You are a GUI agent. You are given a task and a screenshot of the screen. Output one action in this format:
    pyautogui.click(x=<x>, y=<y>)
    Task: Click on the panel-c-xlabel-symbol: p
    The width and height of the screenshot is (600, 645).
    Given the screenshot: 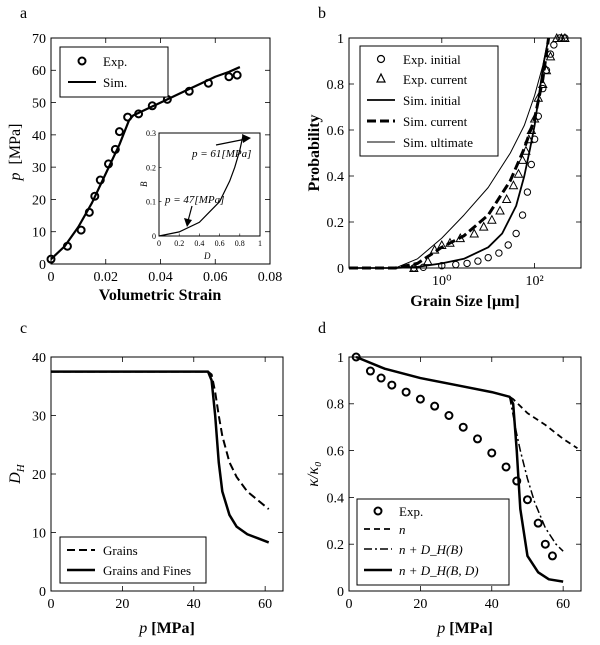 What is the action you would take?
    pyautogui.click(x=142, y=628)
    